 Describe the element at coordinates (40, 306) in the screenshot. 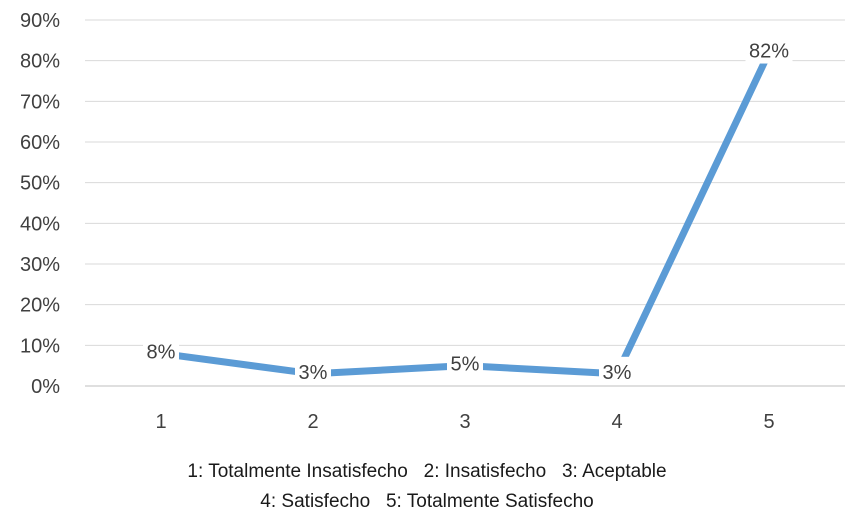

I see `y-tick-label: 20%` at that location.